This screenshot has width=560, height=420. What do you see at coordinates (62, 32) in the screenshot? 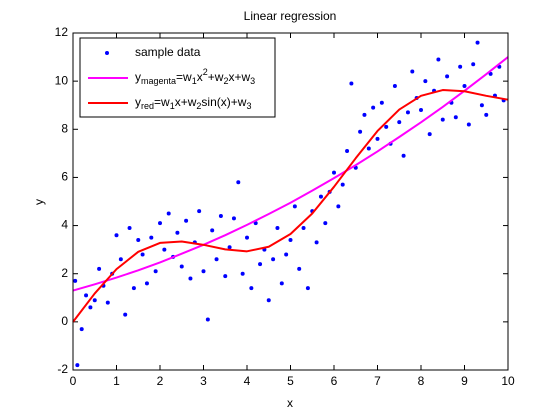
I see `y-tick-label: 12` at bounding box center [62, 32].